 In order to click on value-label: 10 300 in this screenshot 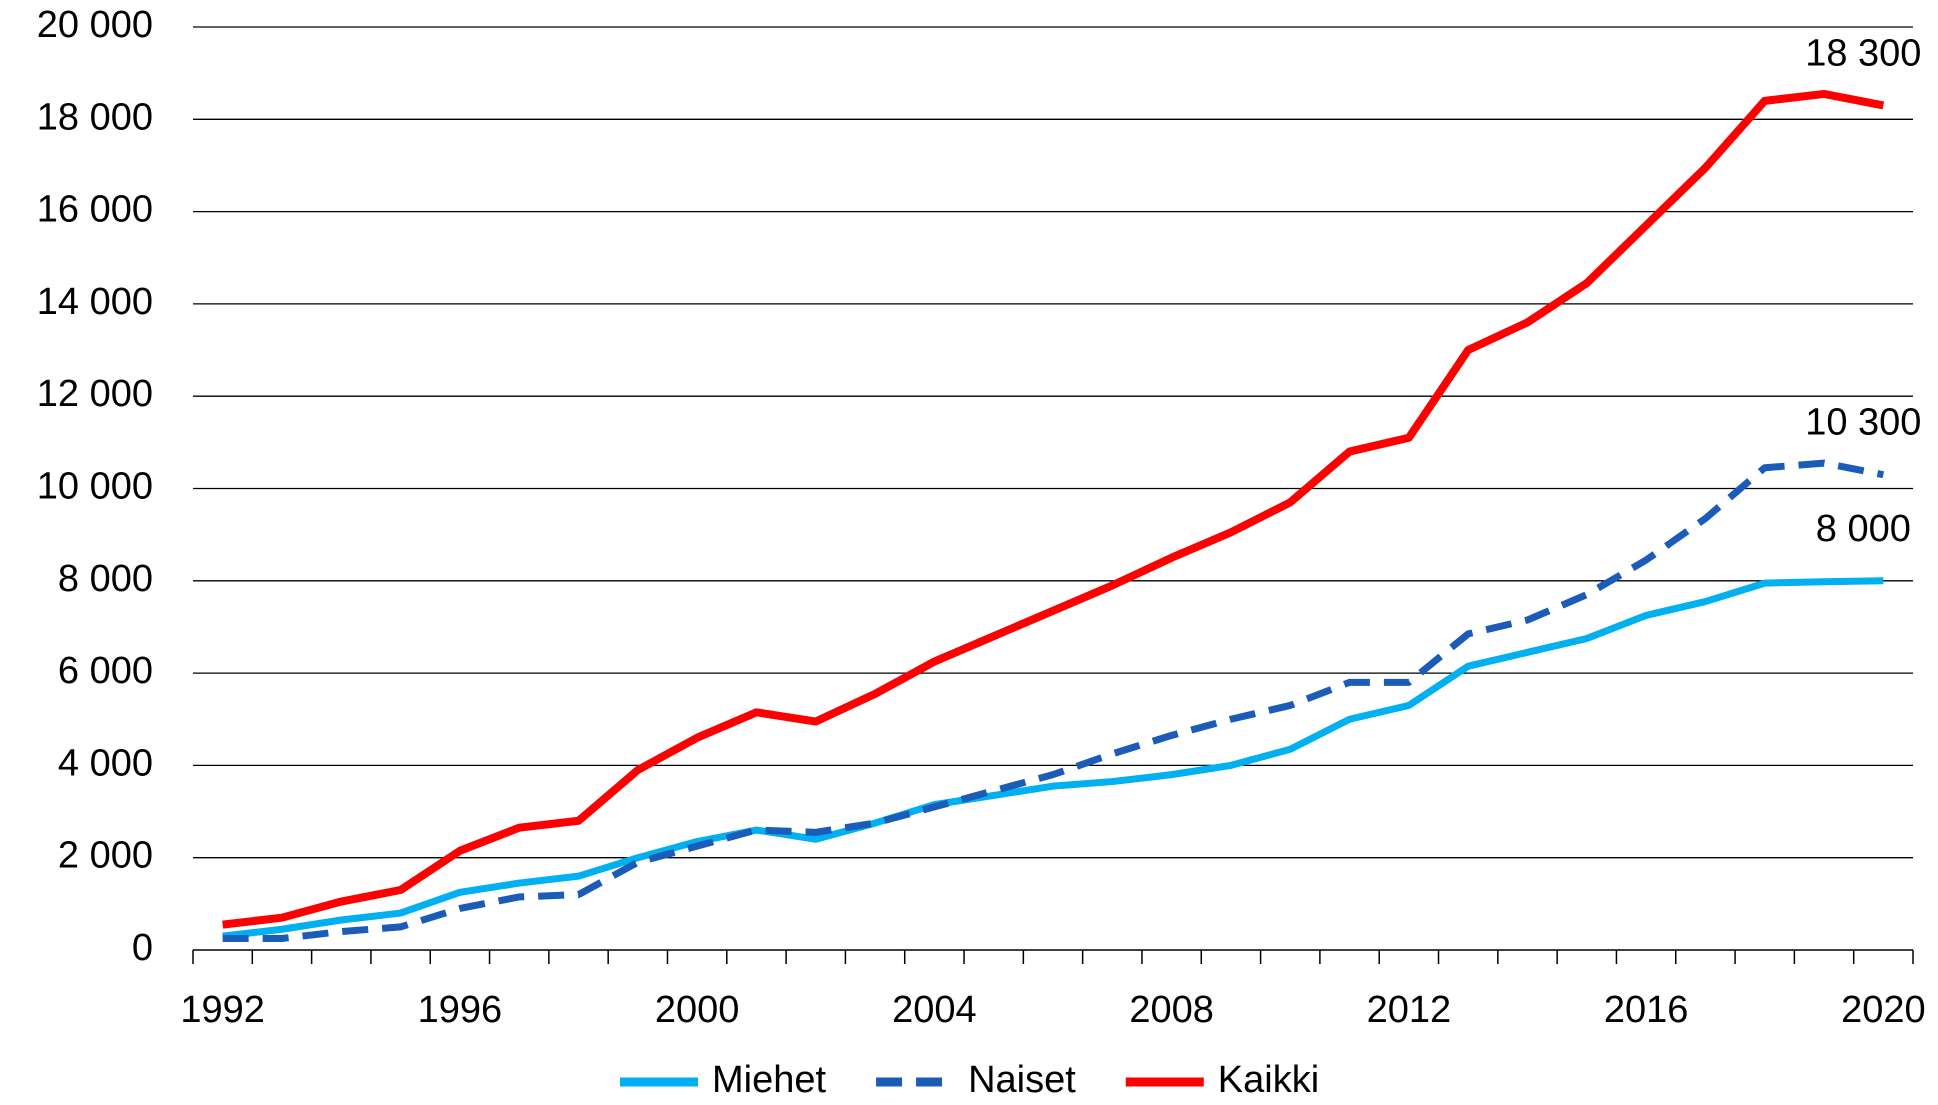, I will do `click(1863, 423)`.